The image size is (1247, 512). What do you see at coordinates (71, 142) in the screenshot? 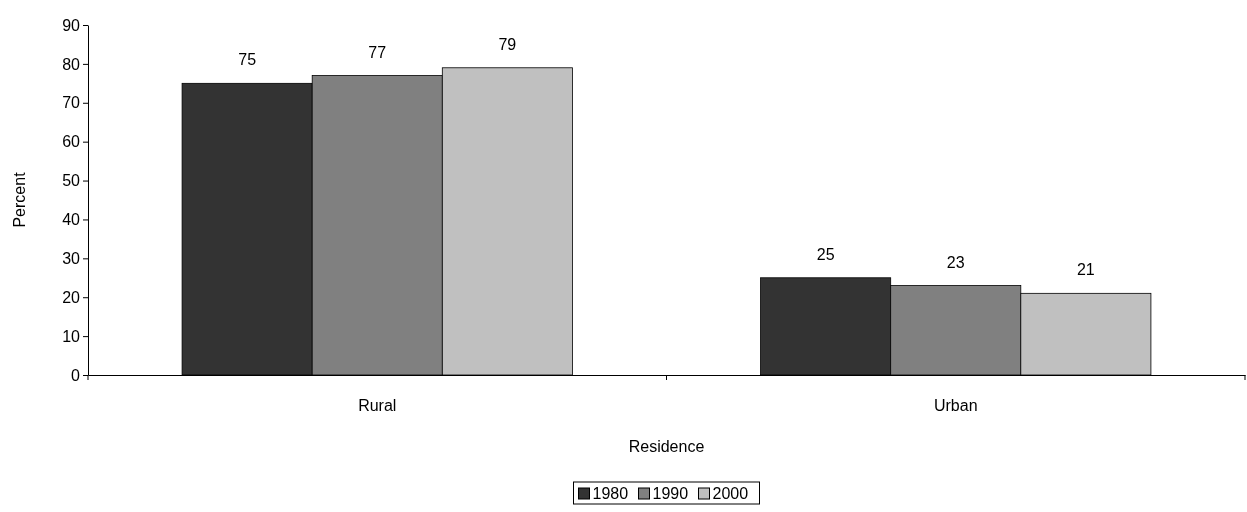
I see `y-tick-label: 60` at bounding box center [71, 142].